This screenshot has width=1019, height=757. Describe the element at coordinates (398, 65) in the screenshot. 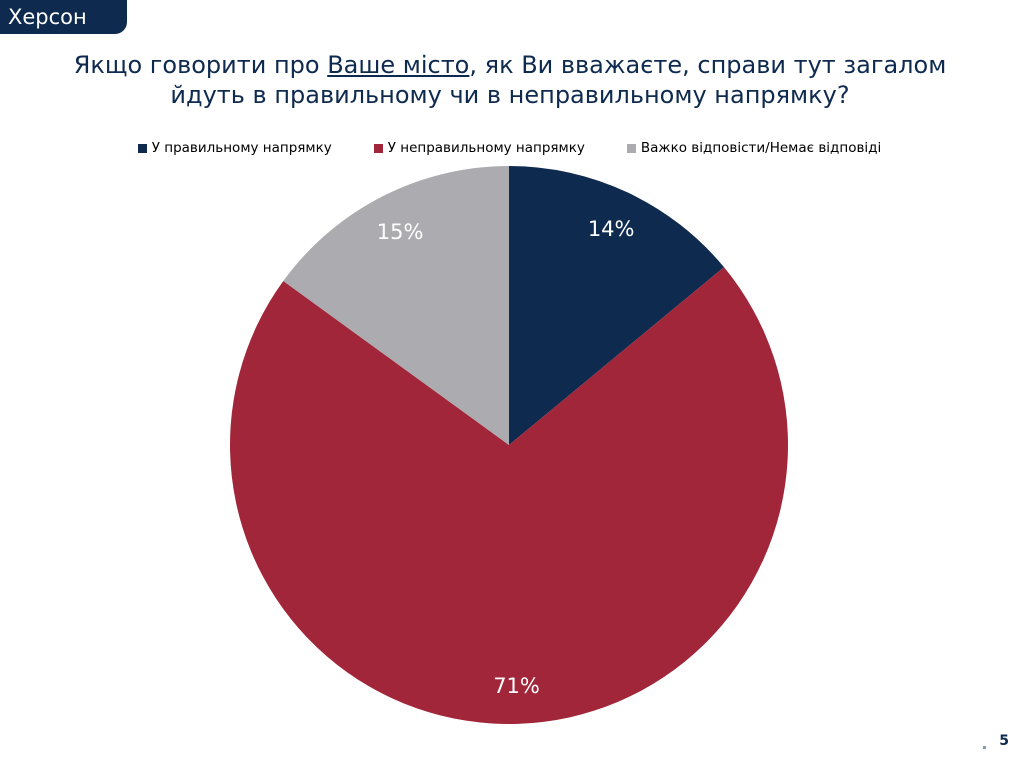

I see `question-underlined: Ваше місто` at that location.